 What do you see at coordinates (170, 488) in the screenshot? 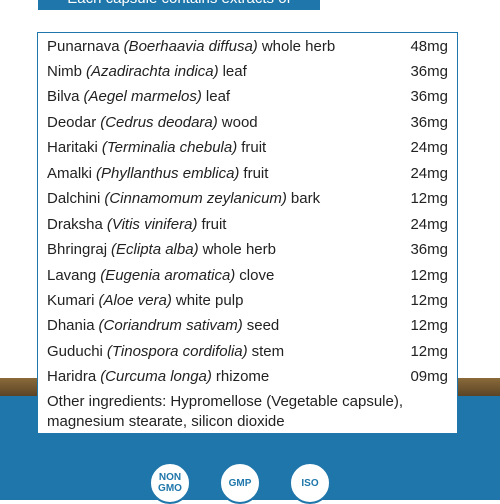
I see `badge-text: GMO` at bounding box center [170, 488].